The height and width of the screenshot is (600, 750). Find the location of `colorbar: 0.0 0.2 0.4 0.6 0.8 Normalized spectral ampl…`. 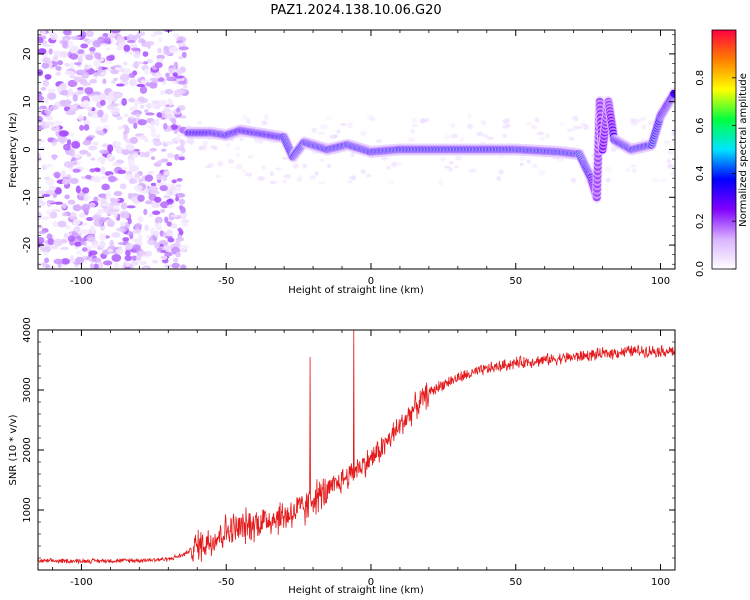

colorbar: 0.0 0.2 0.4 0.6 0.8 Normalized spectral ampl… is located at coordinates (722, 153).